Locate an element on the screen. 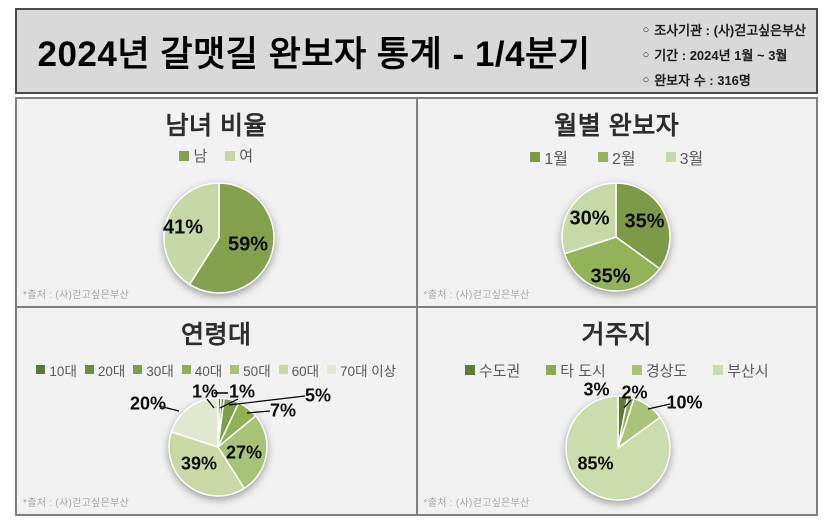  legend-label: 20대 is located at coordinates (111, 371).